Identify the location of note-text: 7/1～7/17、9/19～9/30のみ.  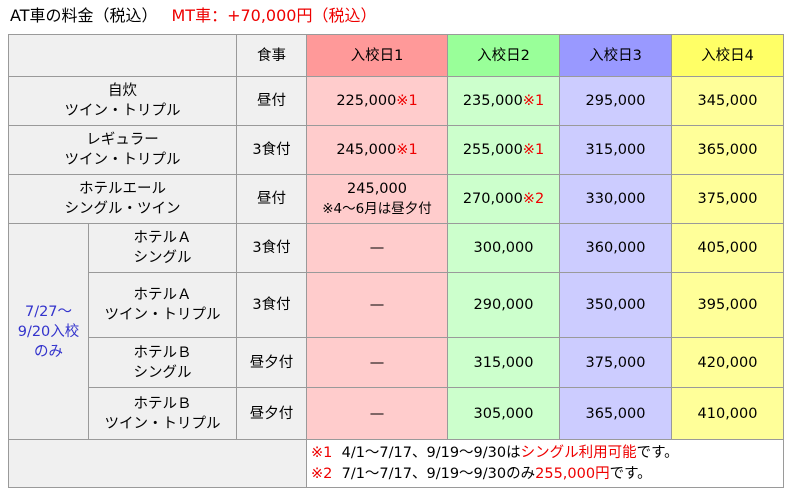
(438, 473).